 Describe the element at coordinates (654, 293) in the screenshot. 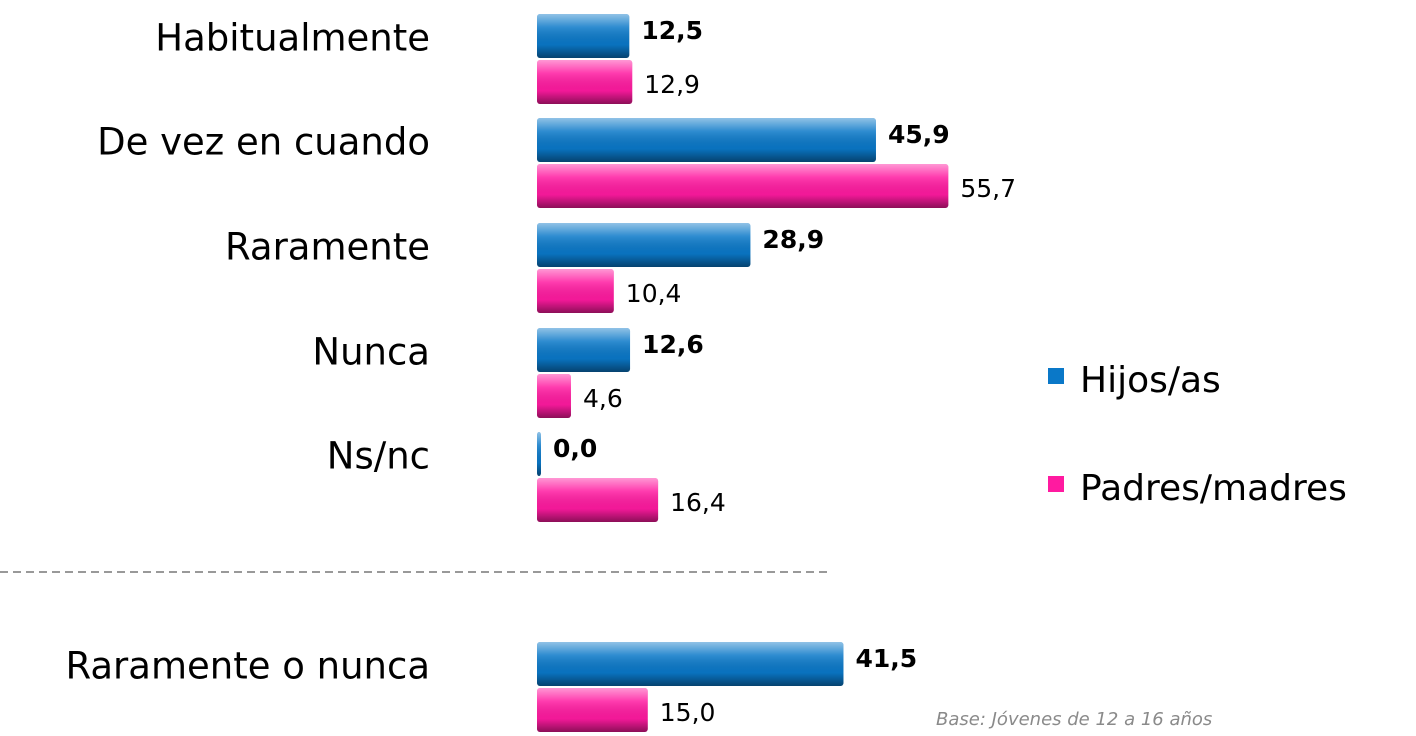

I see `value-label: 10,4` at that location.